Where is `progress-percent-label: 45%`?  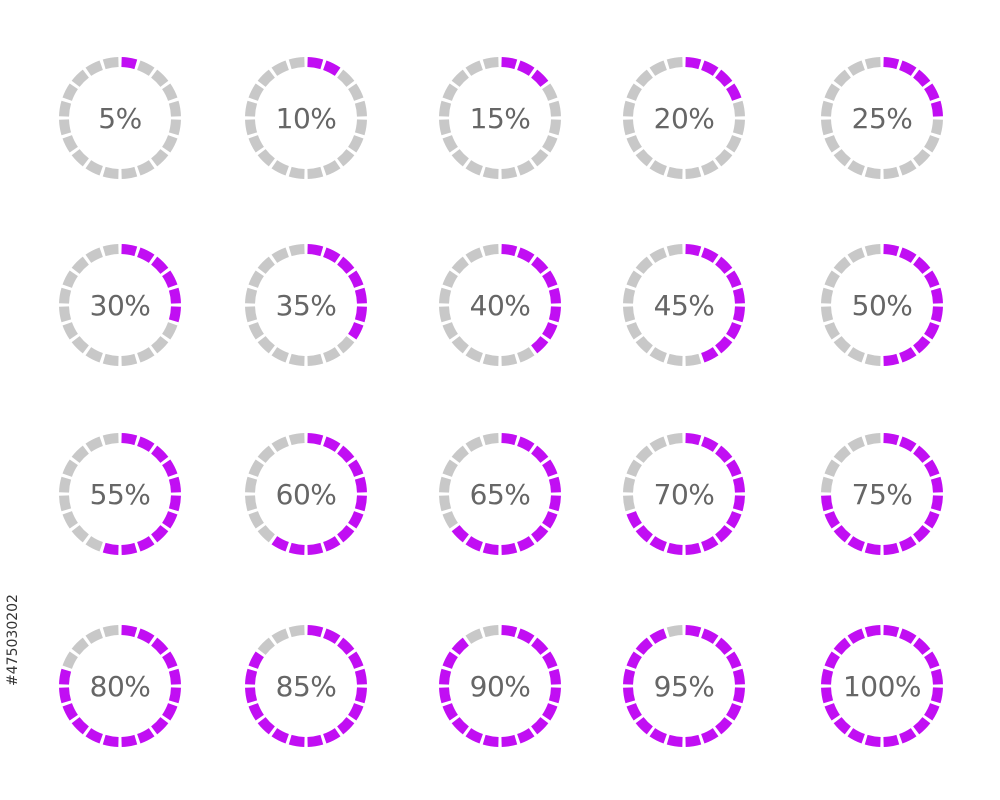 progress-percent-label: 45% is located at coordinates (684, 305).